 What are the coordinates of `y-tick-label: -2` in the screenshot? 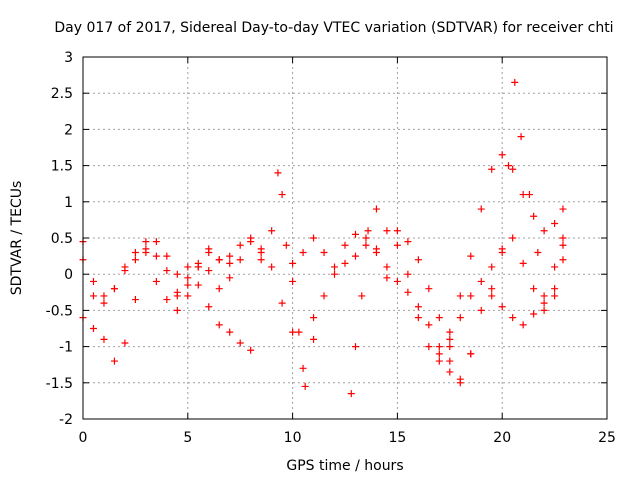 It's located at (66, 420).